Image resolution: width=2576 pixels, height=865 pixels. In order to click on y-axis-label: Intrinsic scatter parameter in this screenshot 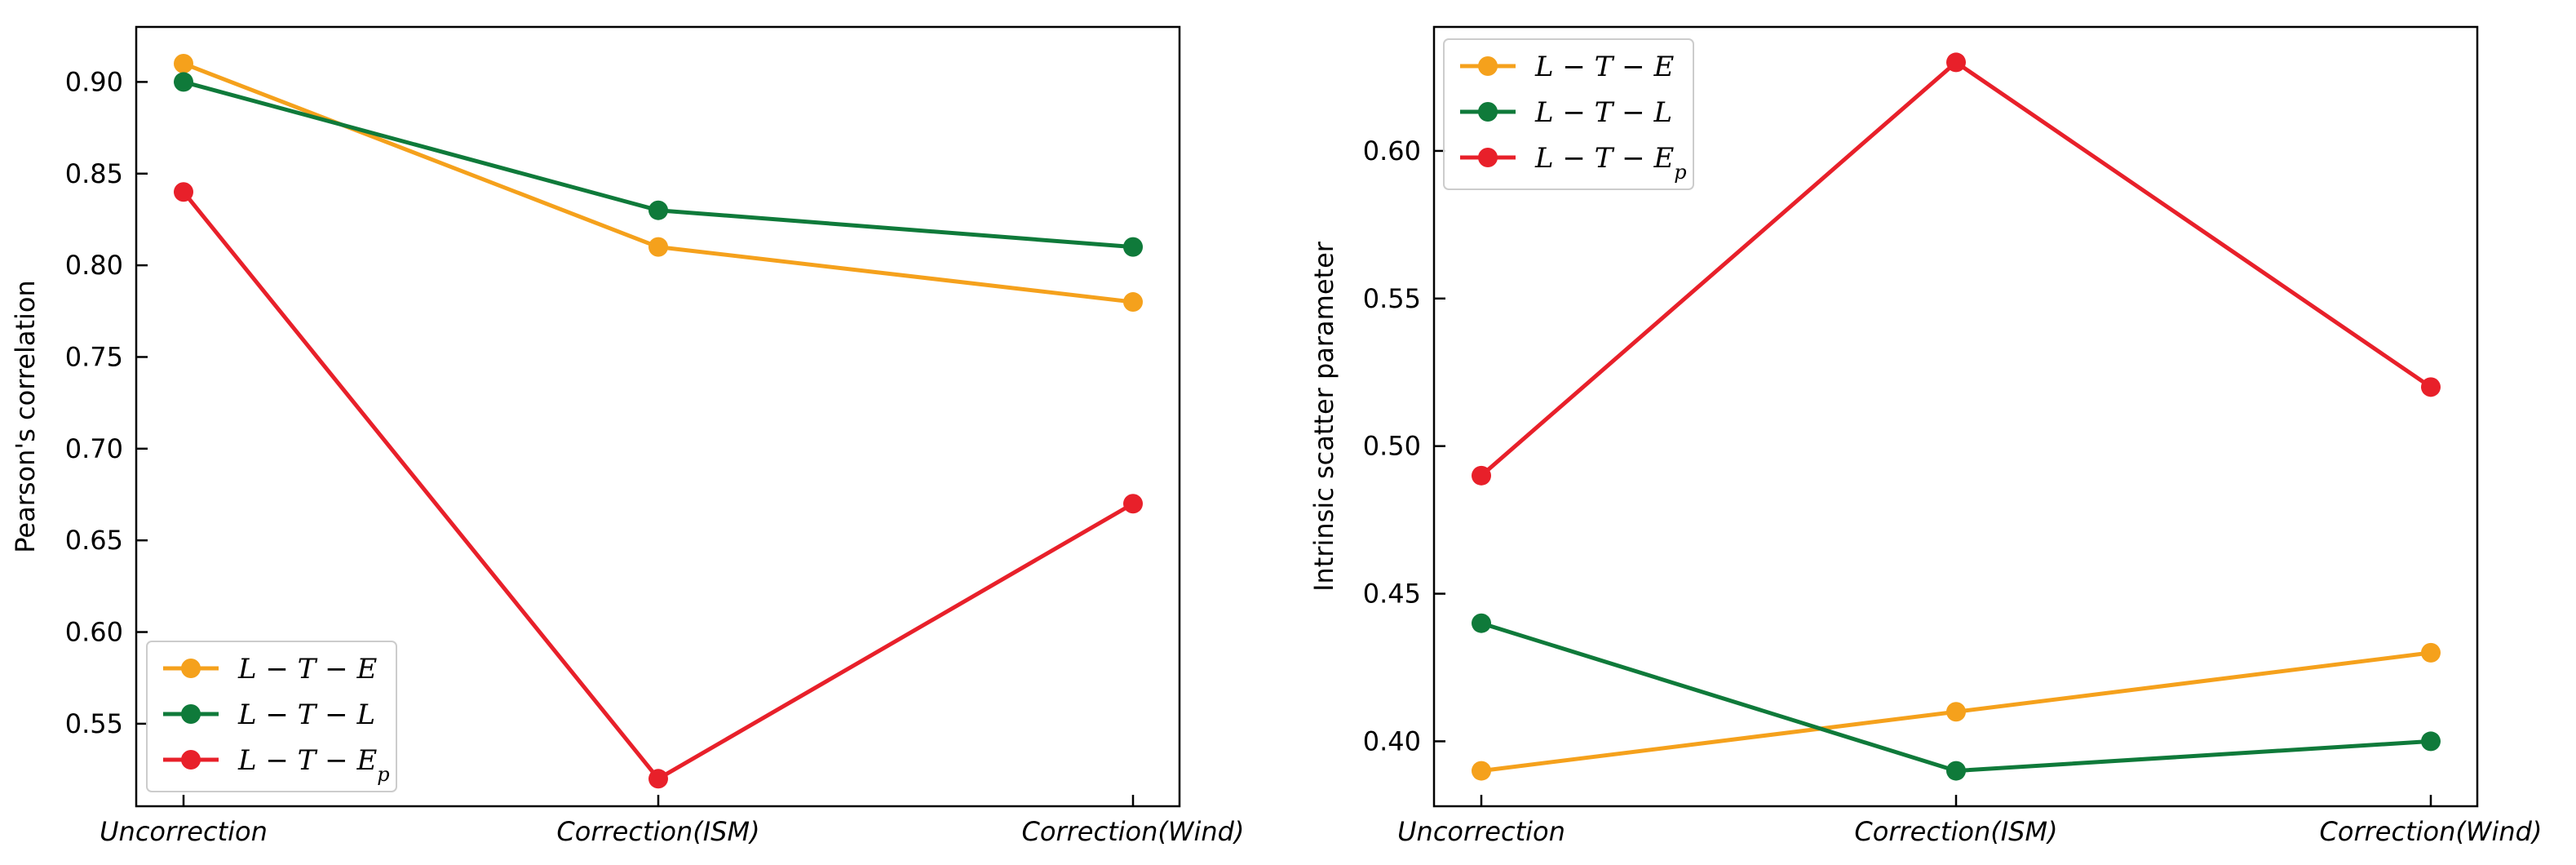, I will do `click(1323, 416)`.